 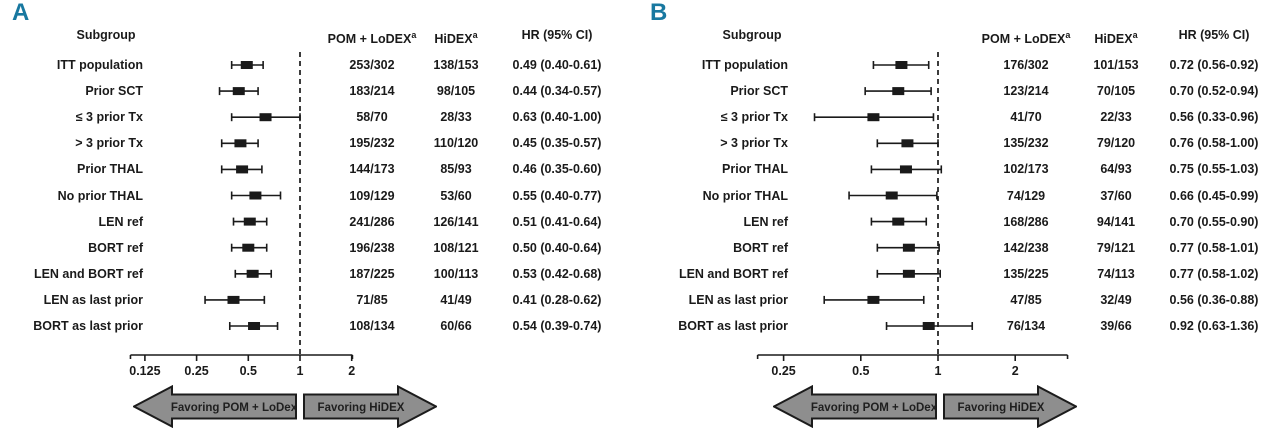 What do you see at coordinates (456, 326) in the screenshot?
I see `events-hidex: 60/66` at bounding box center [456, 326].